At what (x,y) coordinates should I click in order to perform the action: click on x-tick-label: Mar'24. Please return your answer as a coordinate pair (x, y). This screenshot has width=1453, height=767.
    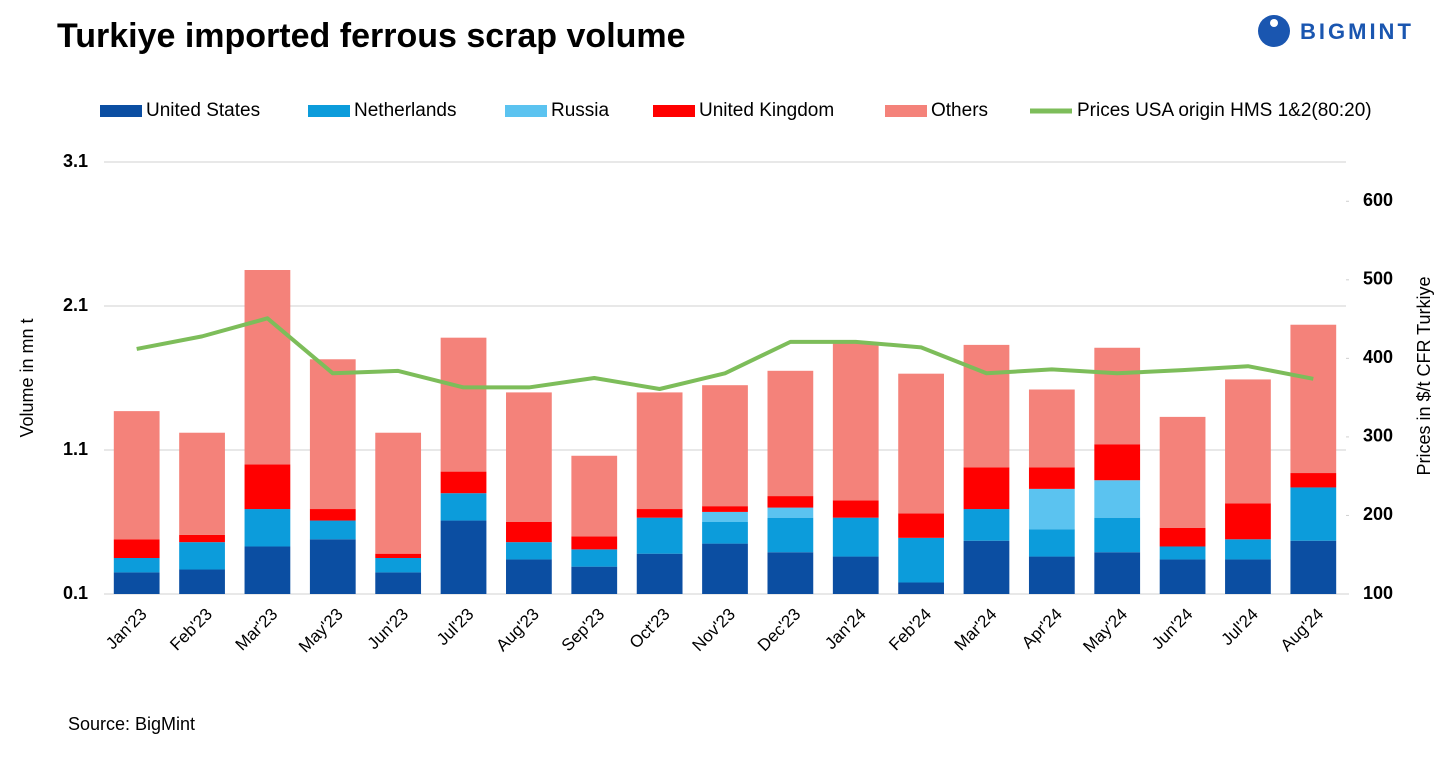
    Looking at the image, I should click on (976, 630).